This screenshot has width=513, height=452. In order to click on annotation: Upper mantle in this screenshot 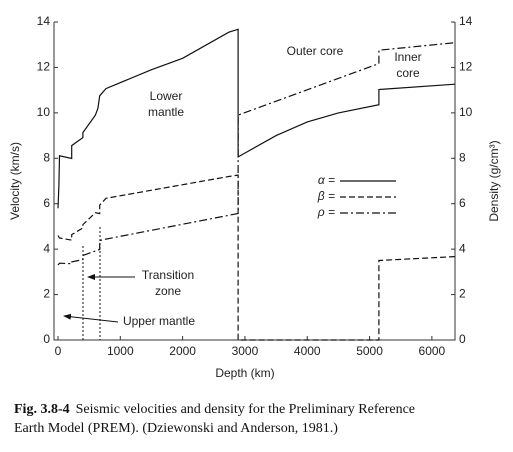, I will do `click(159, 321)`.